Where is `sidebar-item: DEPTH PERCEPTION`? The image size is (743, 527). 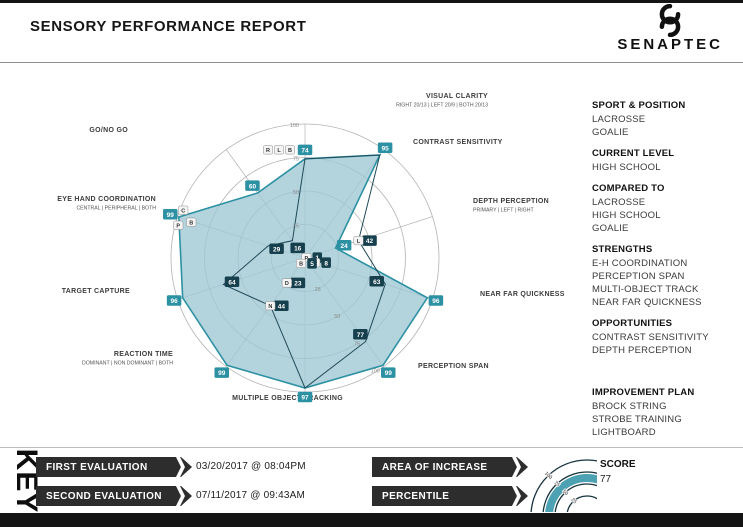 sidebar-item: DEPTH PERCEPTION is located at coordinates (642, 350).